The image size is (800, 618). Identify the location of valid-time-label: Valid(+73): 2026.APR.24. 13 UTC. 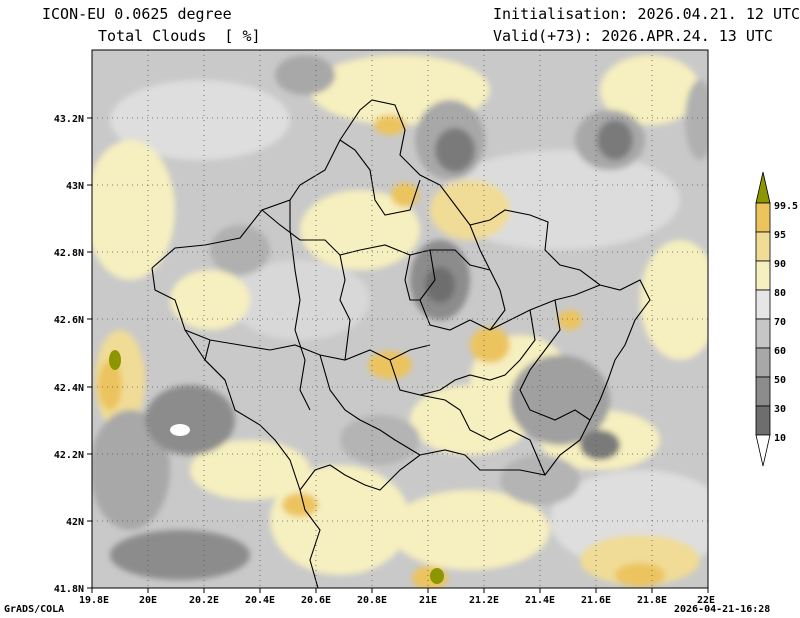
(633, 36).